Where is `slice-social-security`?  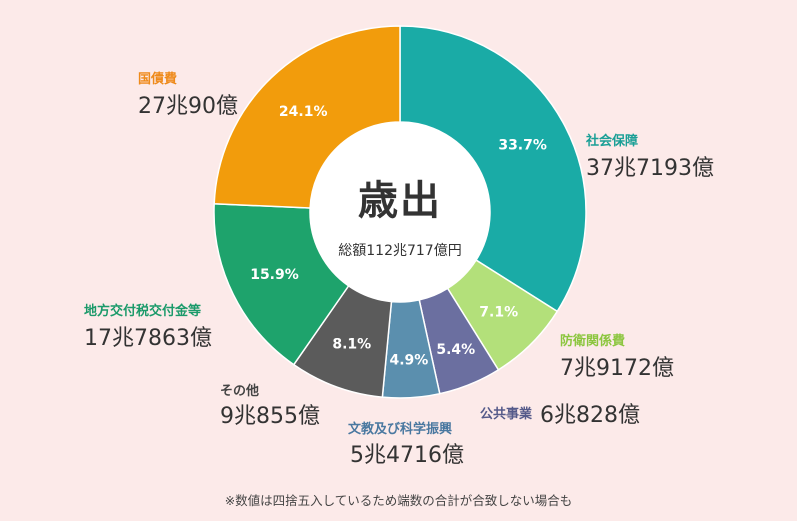
slice-social-security is located at coordinates (493, 169).